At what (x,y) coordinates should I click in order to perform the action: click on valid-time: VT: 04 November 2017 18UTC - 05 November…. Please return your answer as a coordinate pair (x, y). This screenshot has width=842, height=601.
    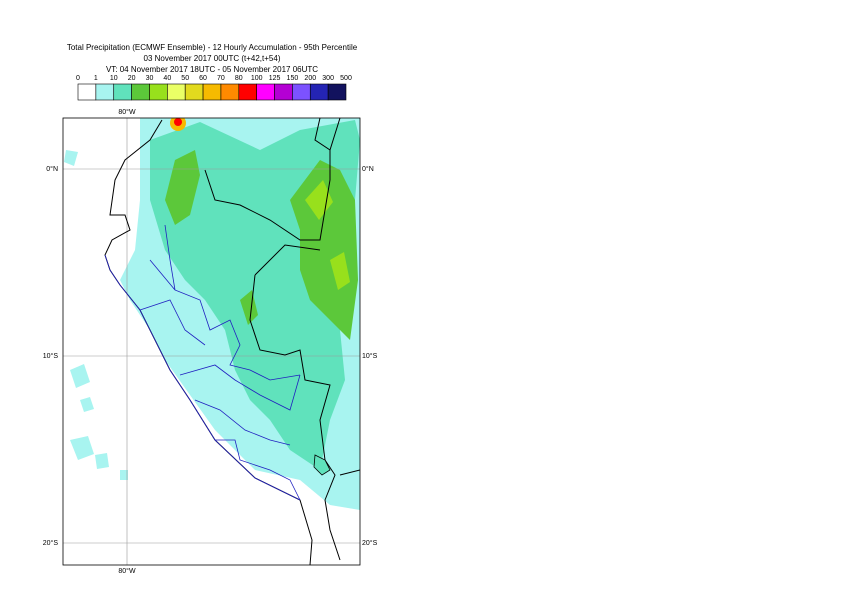
    Looking at the image, I should click on (212, 69).